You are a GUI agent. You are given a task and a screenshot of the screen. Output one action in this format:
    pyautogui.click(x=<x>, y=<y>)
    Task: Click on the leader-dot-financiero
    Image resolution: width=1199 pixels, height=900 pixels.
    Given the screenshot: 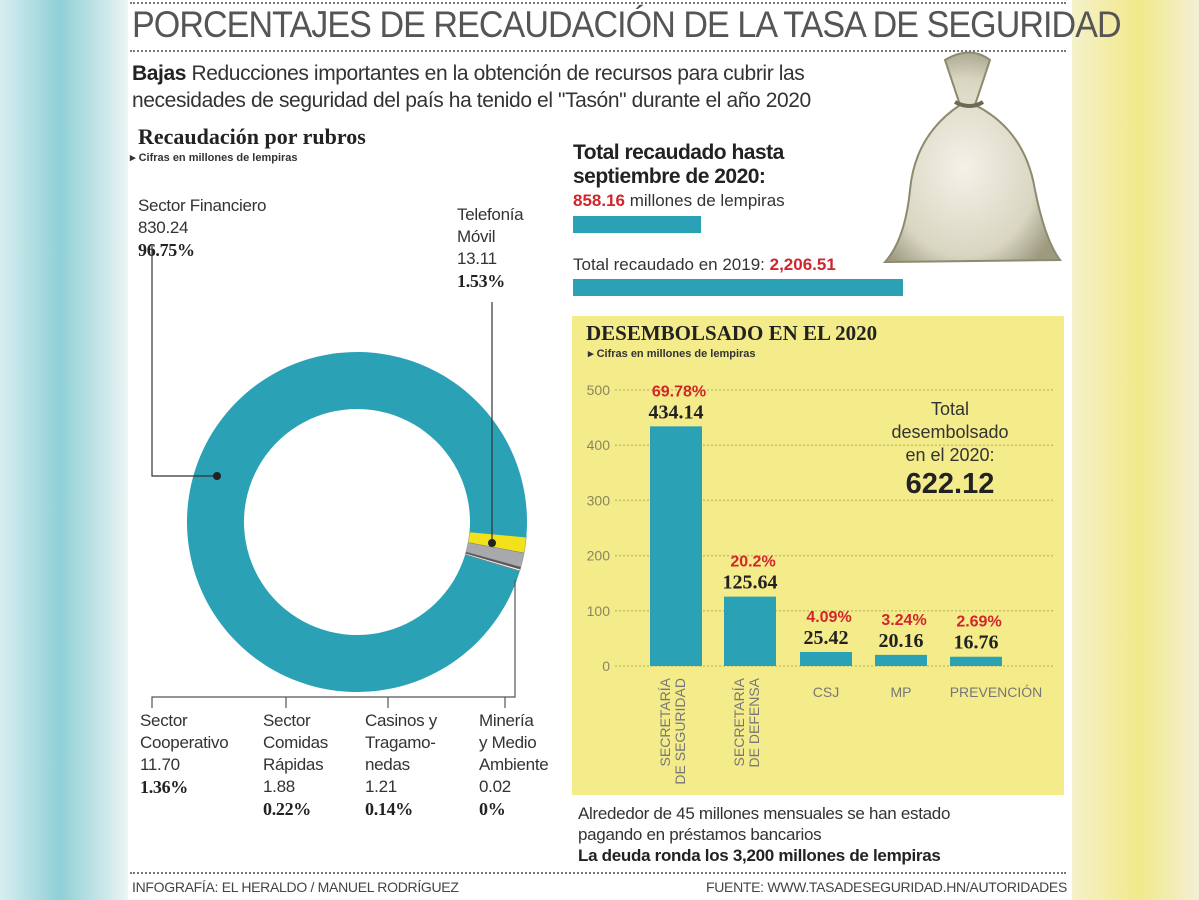 What is the action you would take?
    pyautogui.click(x=217, y=476)
    